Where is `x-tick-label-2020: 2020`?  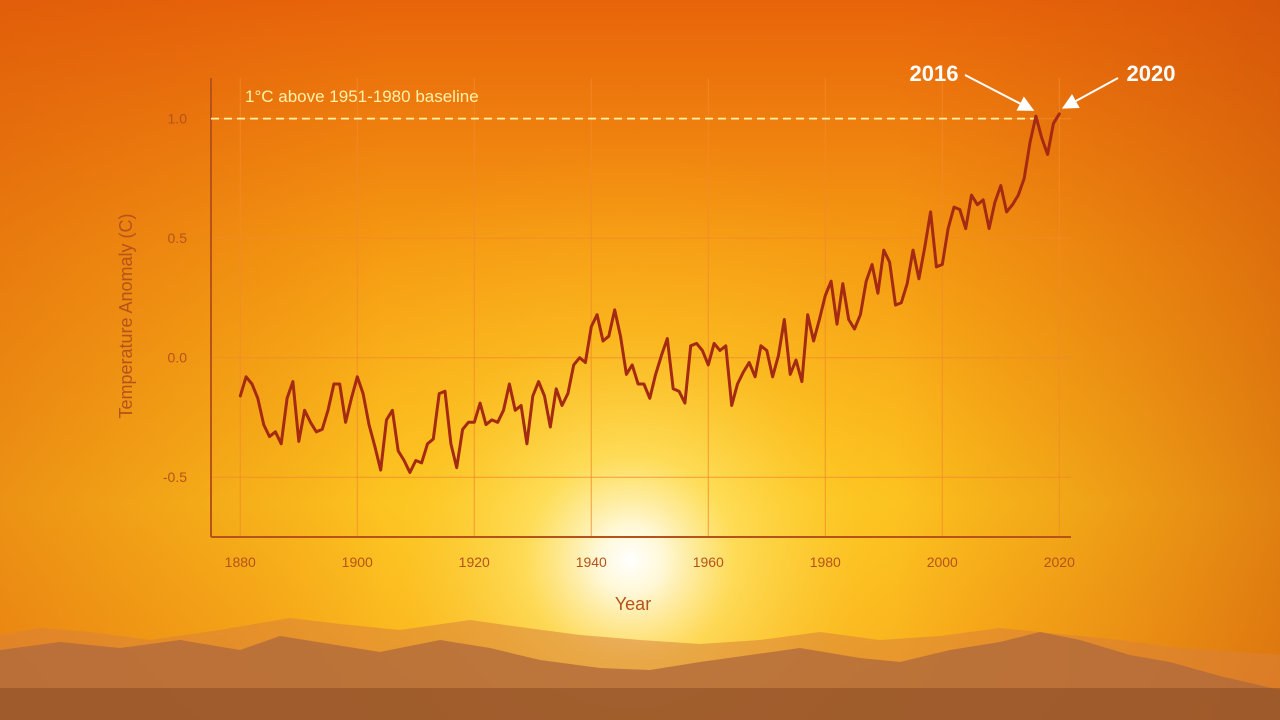
x-tick-label-2020: 2020 is located at coordinates (1059, 562).